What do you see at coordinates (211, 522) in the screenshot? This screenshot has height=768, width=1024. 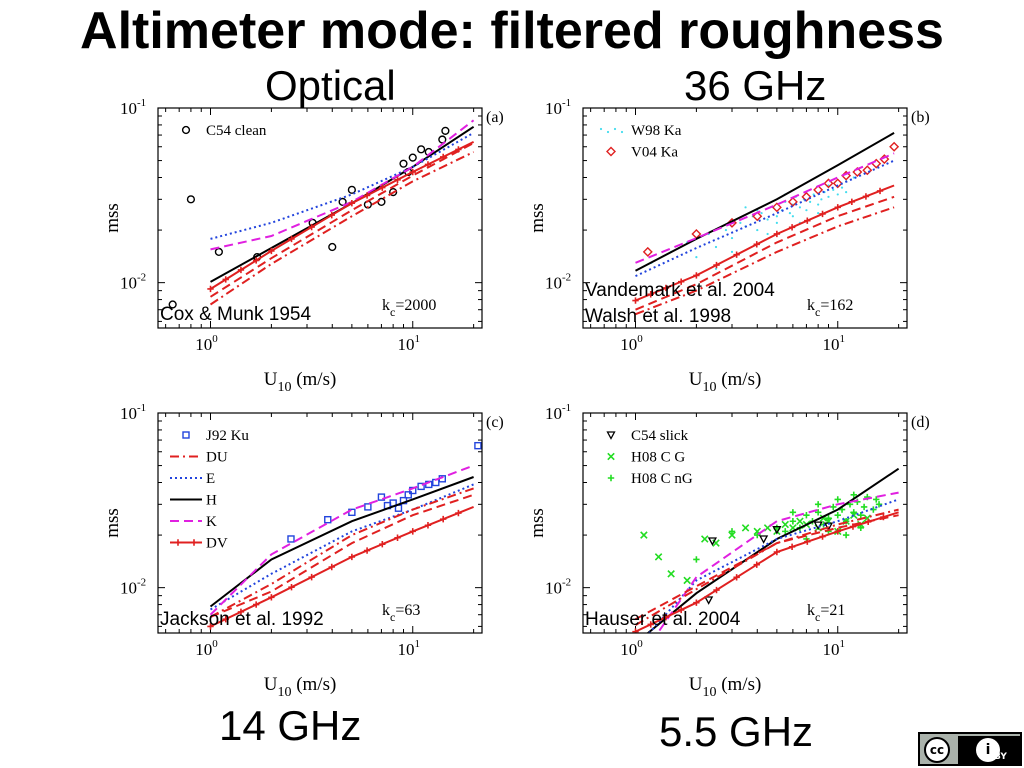 I see `legend-label: K` at bounding box center [211, 522].